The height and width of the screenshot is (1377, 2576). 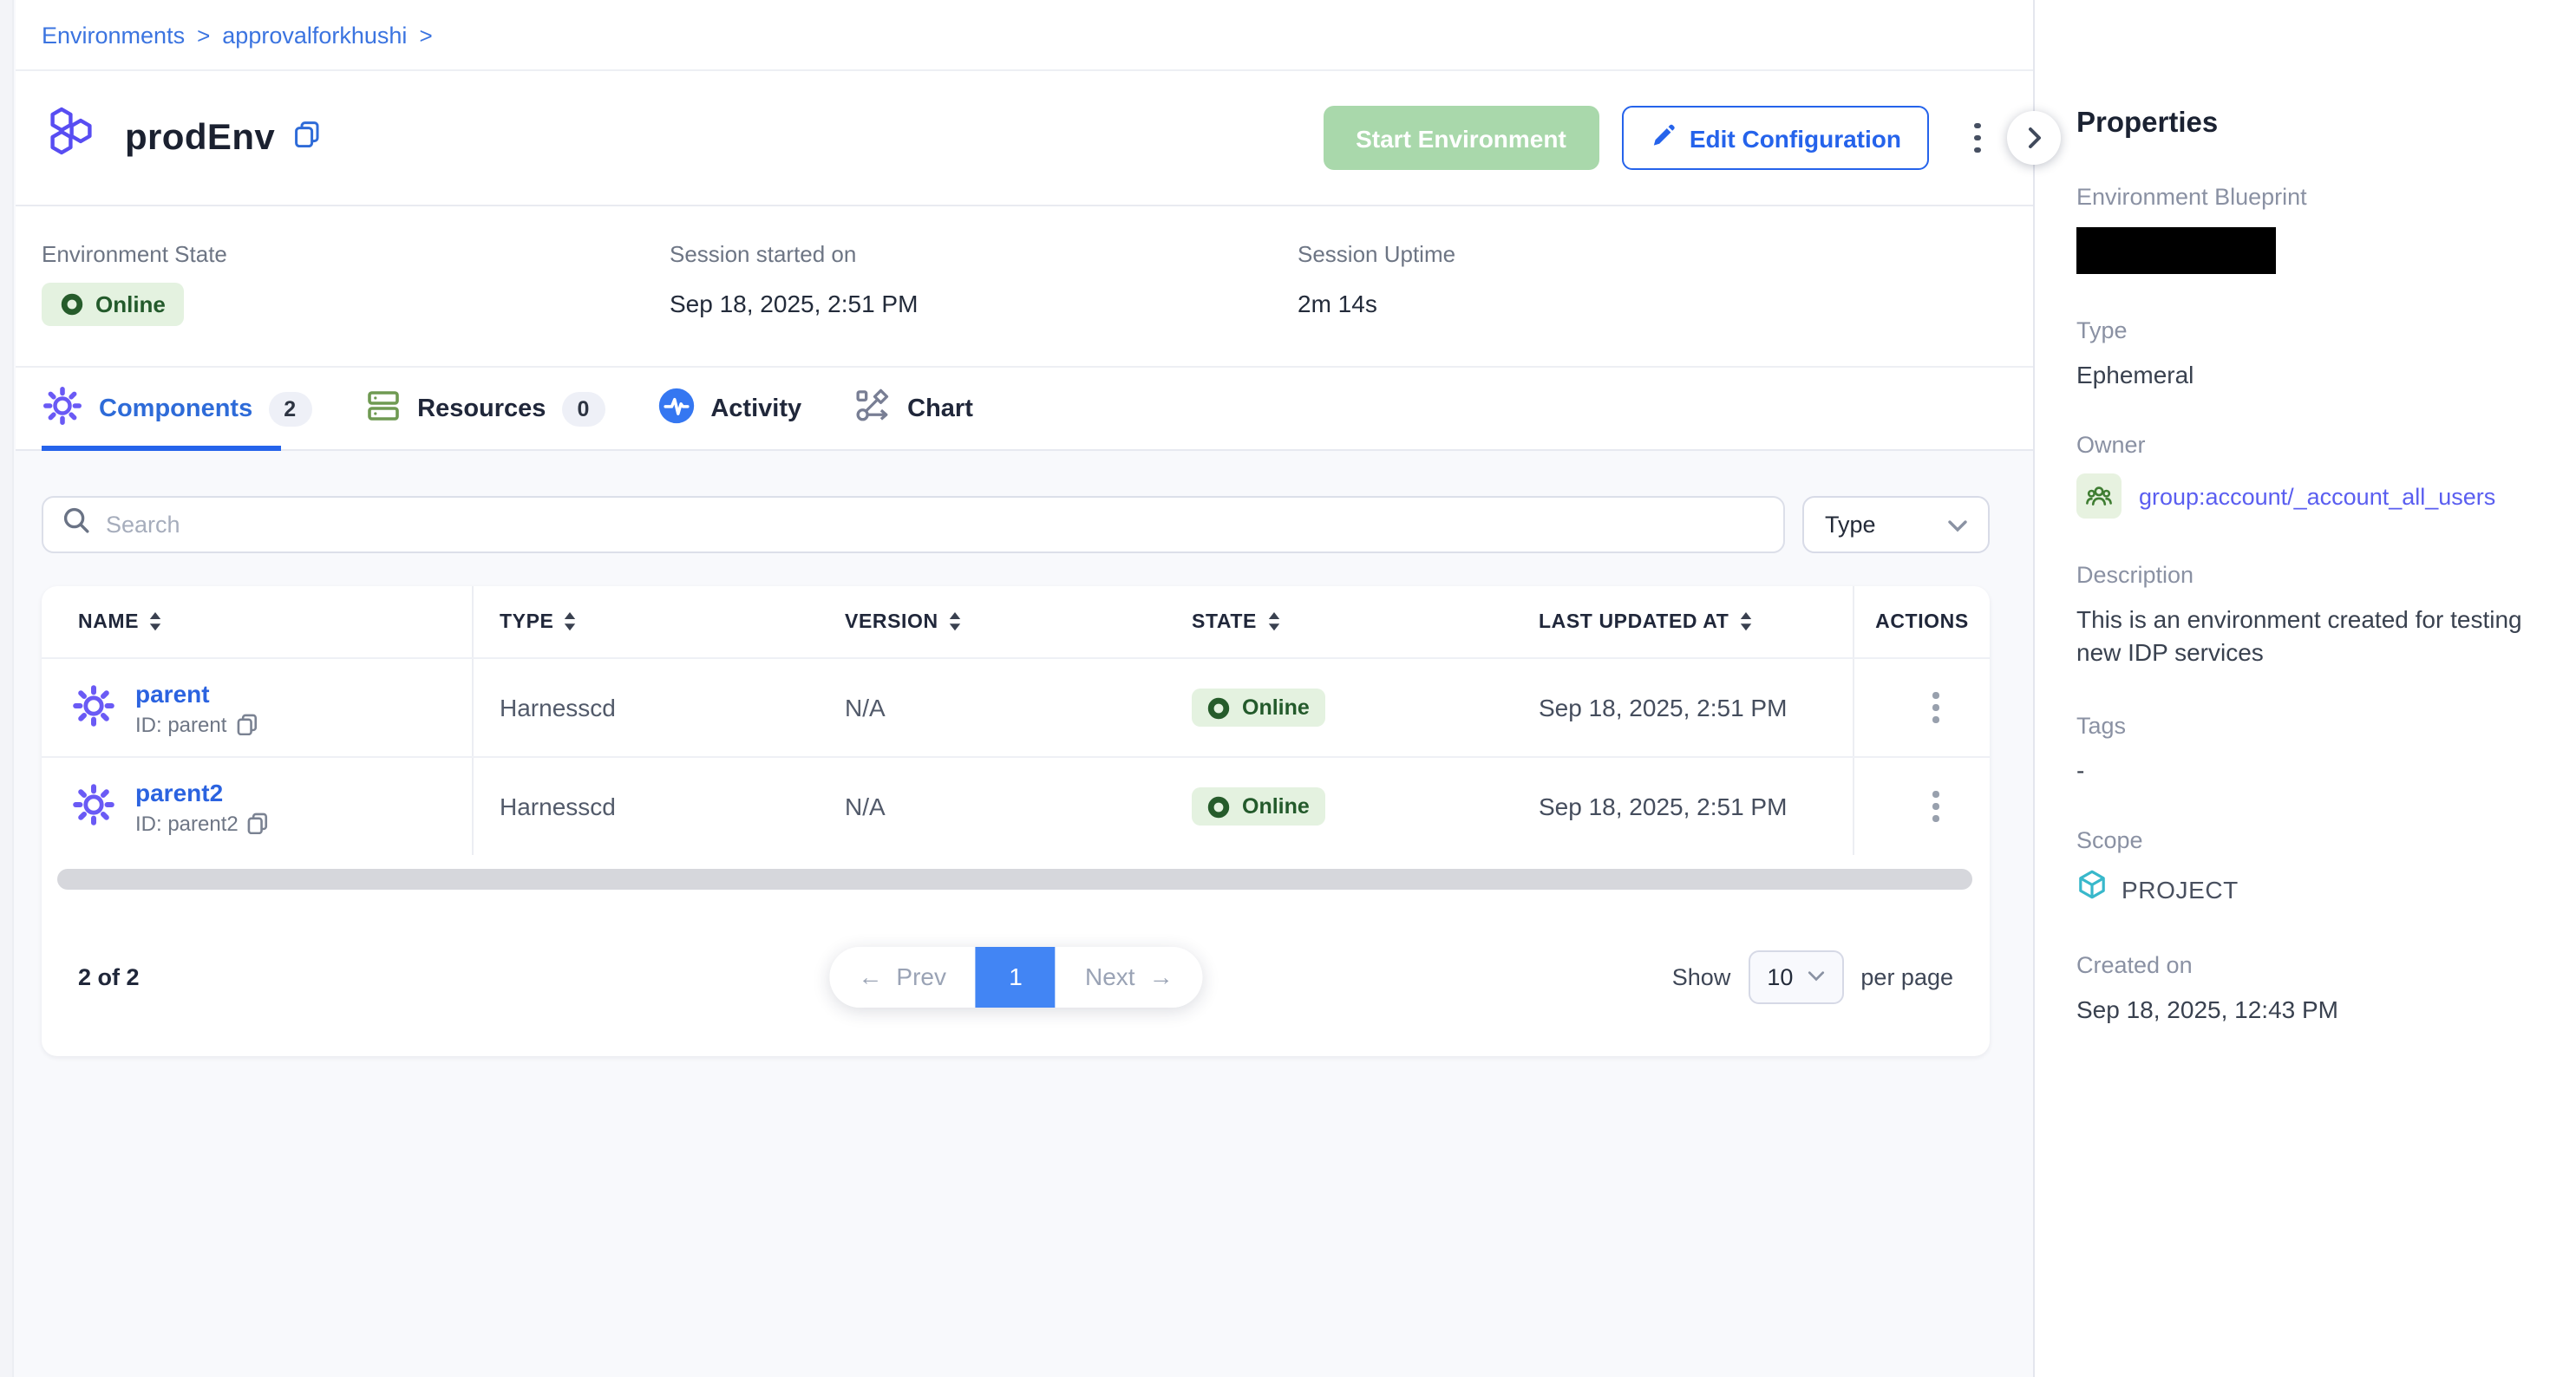 What do you see at coordinates (2111, 445) in the screenshot?
I see `owner-label: Owner` at bounding box center [2111, 445].